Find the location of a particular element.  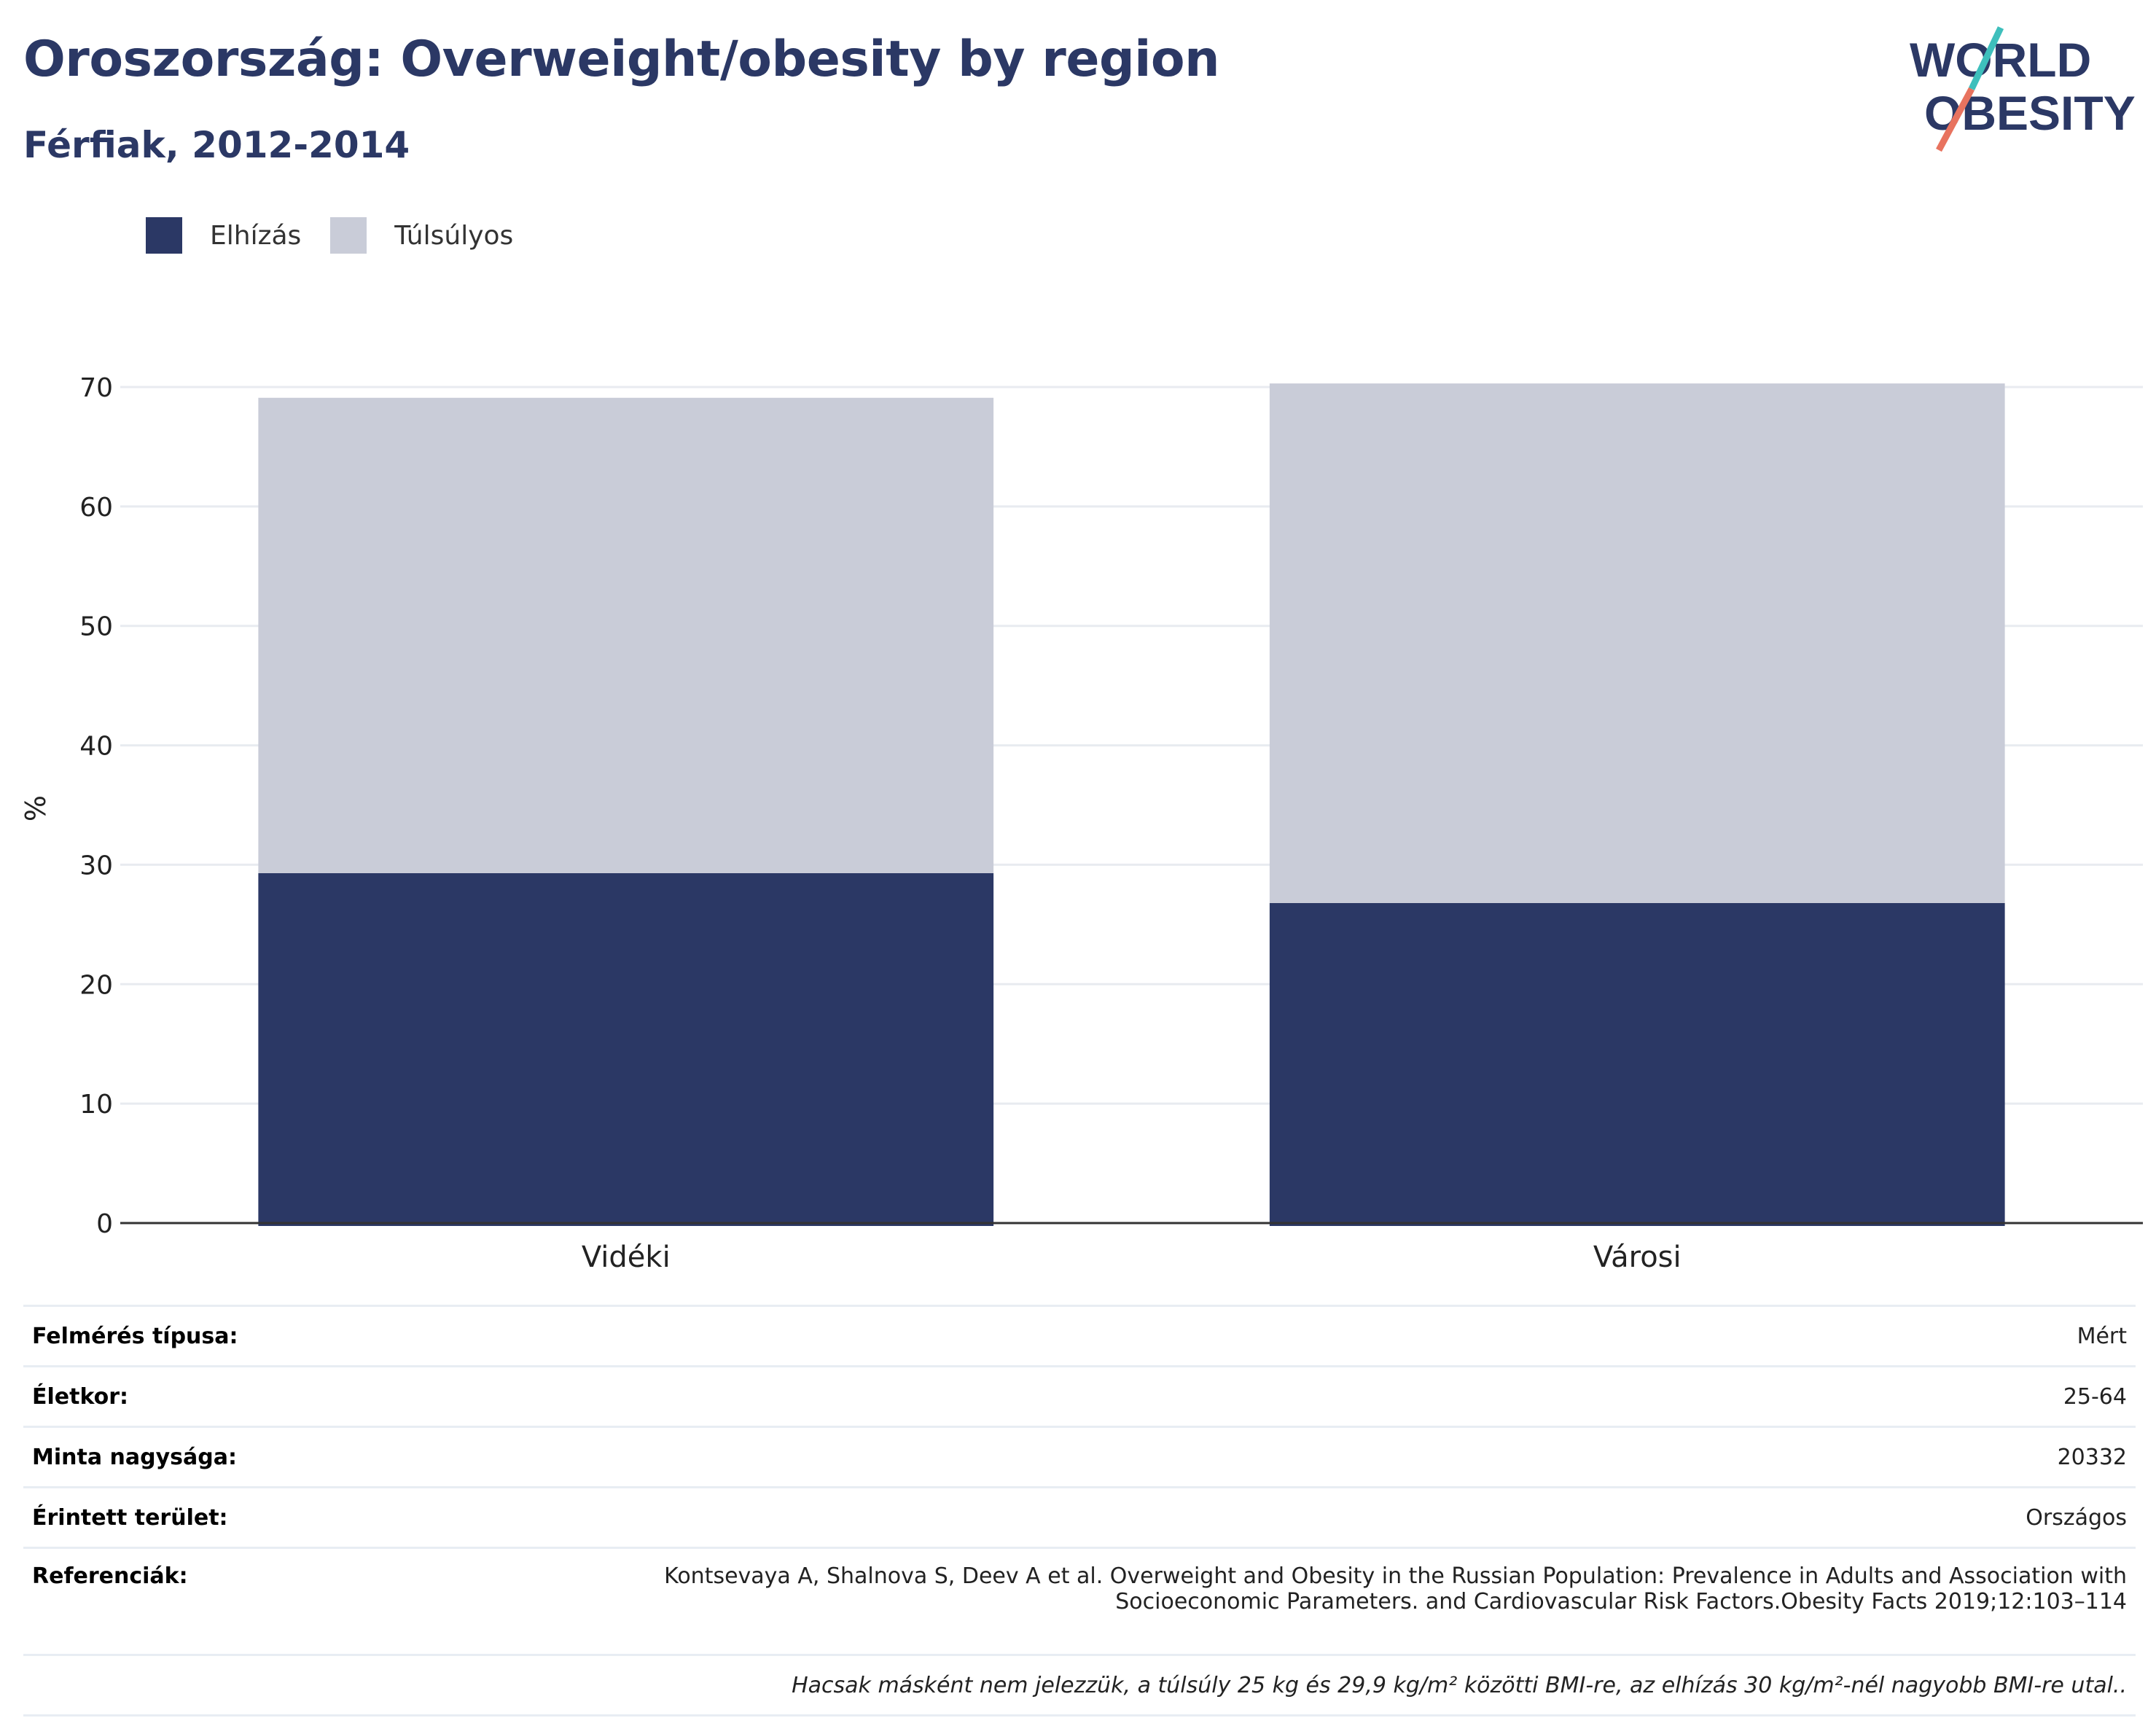

info-label: Referenciák: is located at coordinates (177, 1601).